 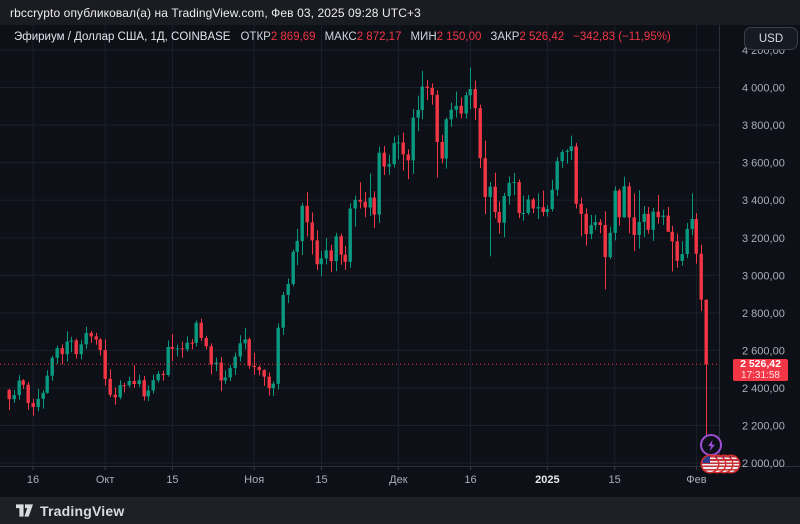 I want to click on symbol-title: Эфириум / Доллар США, 1Д, COINBASE, so click(x=122, y=37).